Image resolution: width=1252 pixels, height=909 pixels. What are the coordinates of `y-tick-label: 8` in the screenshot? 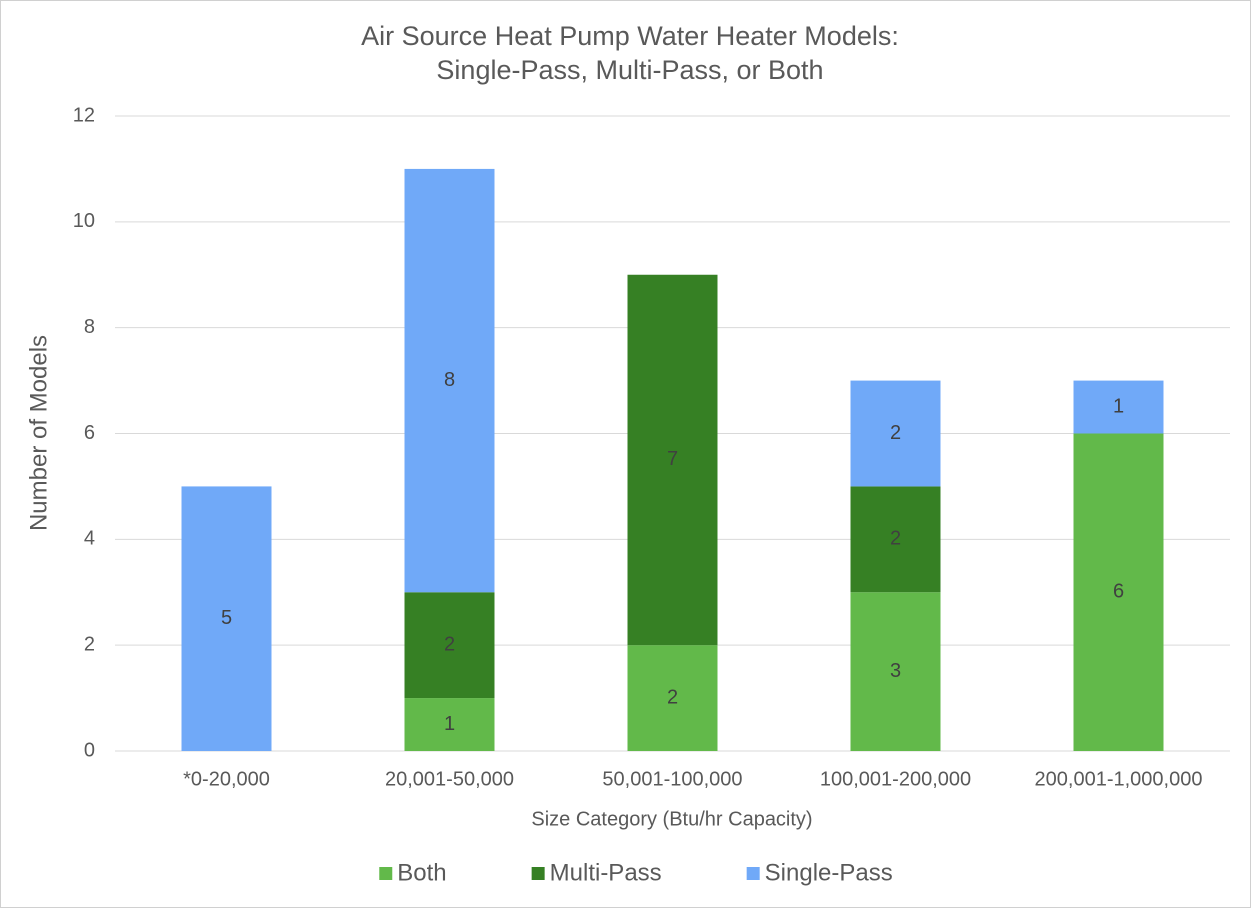 It's located at (89, 327).